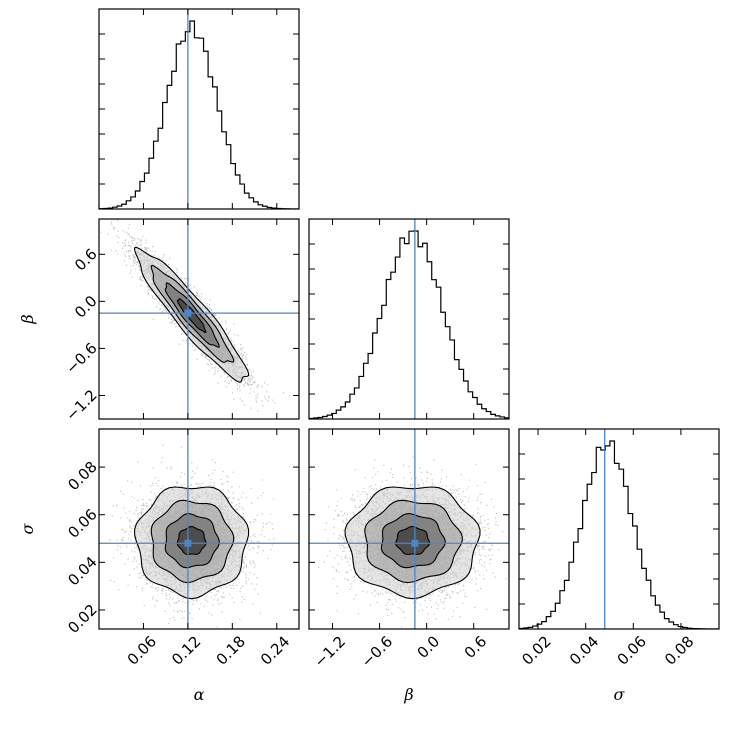  What do you see at coordinates (82, 523) in the screenshot?
I see `y-tick-label: 0.06` at bounding box center [82, 523].